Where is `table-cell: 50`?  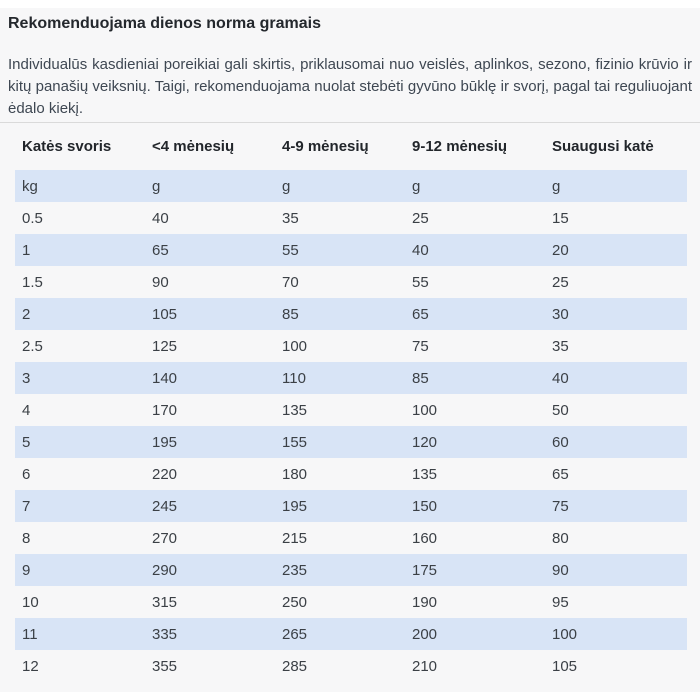 table-cell: 50 is located at coordinates (560, 410).